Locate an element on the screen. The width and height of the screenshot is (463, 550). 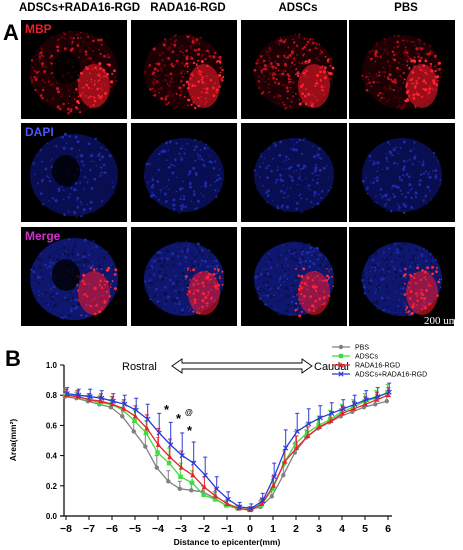
column-header-rada: RADA16-RGD is located at coordinates (188, 8).